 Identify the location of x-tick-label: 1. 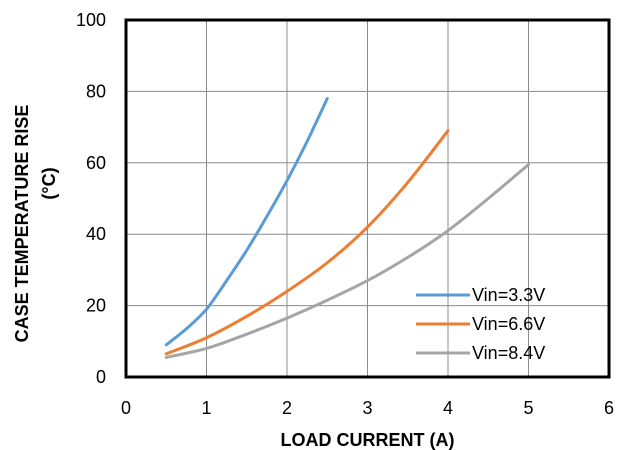
(206, 408).